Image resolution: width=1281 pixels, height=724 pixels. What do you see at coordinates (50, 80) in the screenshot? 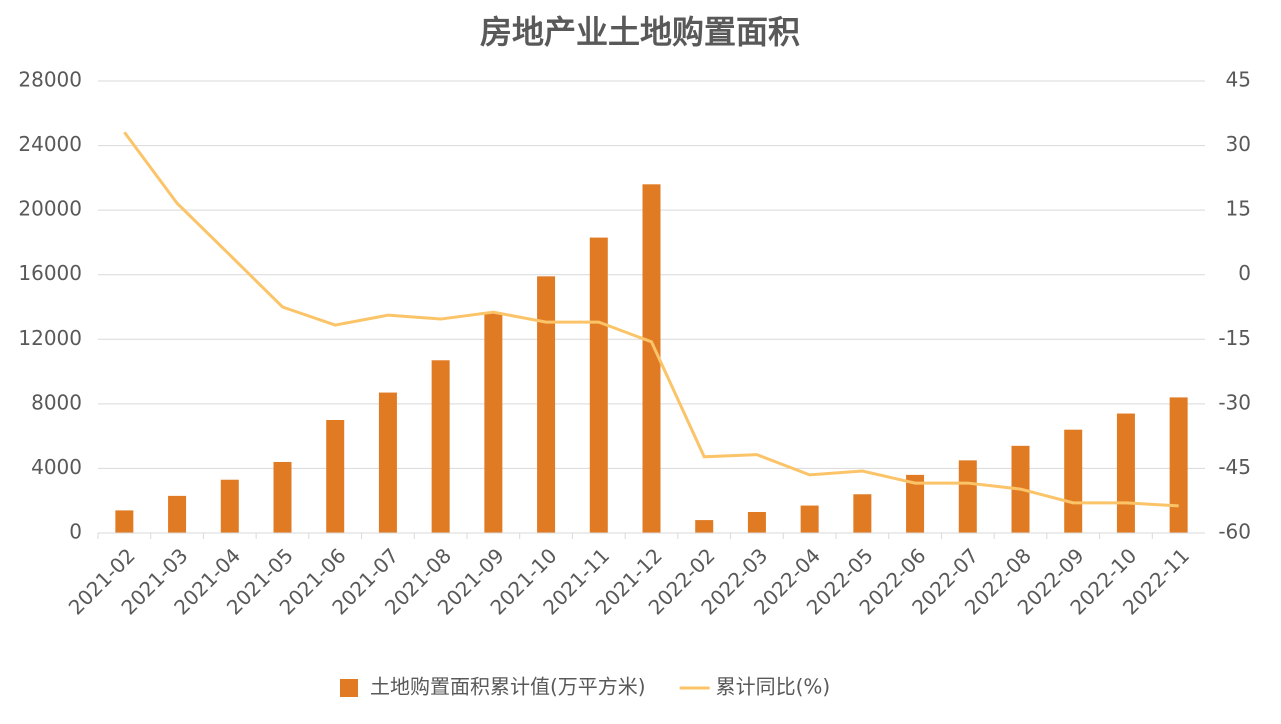
I see `y-tick-label: 28000` at bounding box center [50, 80].